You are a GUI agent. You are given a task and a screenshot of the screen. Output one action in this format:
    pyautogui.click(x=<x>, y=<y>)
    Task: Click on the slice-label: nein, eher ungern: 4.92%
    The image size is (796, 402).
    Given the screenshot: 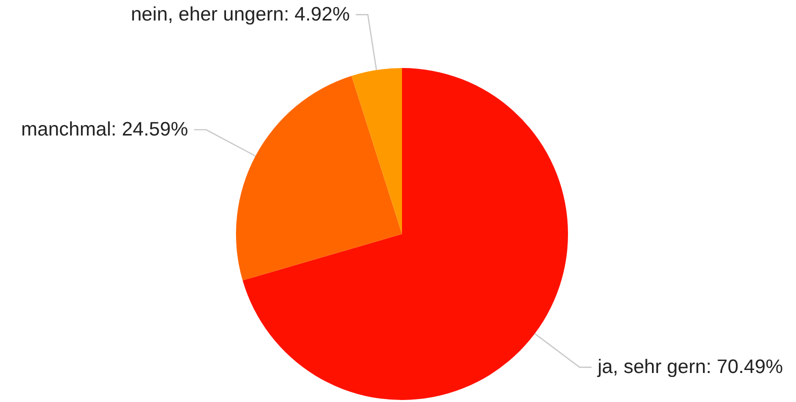 What is the action you would take?
    pyautogui.click(x=240, y=15)
    